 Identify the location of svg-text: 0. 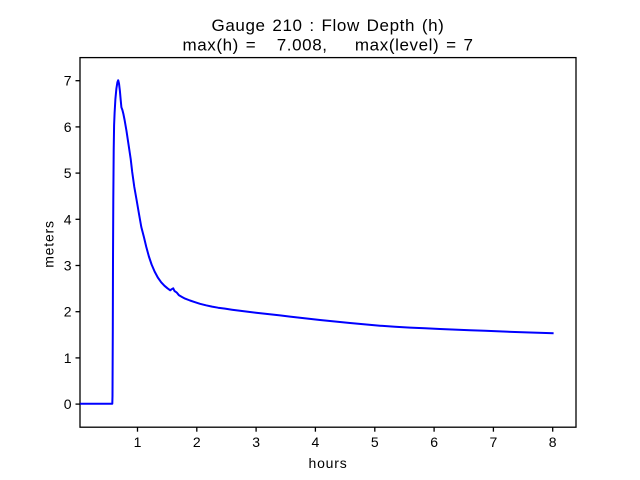
(68, 404).